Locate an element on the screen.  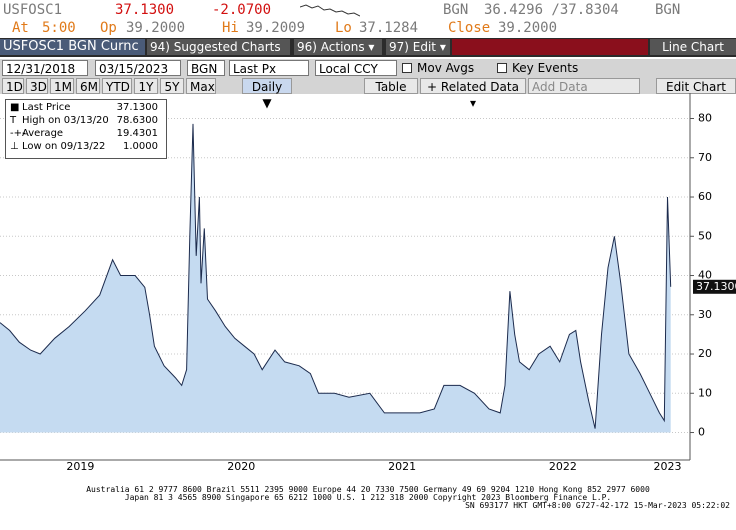
legend-item: -+- Average 19.4301 is located at coordinates (85, 134).